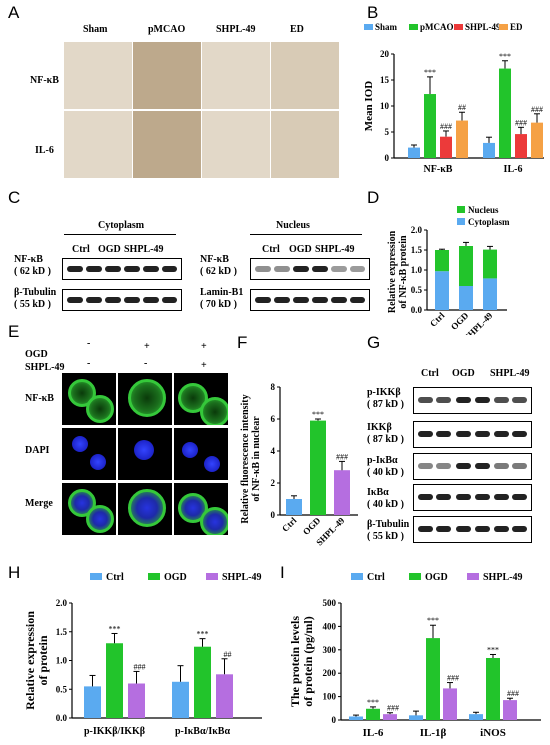  I want to click on panel-letter-d: D, so click(373, 197).